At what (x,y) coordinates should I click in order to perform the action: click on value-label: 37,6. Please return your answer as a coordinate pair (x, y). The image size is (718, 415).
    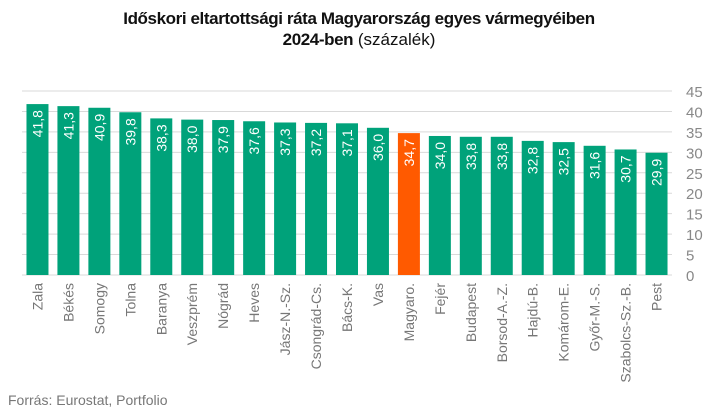
    Looking at the image, I should click on (254, 140).